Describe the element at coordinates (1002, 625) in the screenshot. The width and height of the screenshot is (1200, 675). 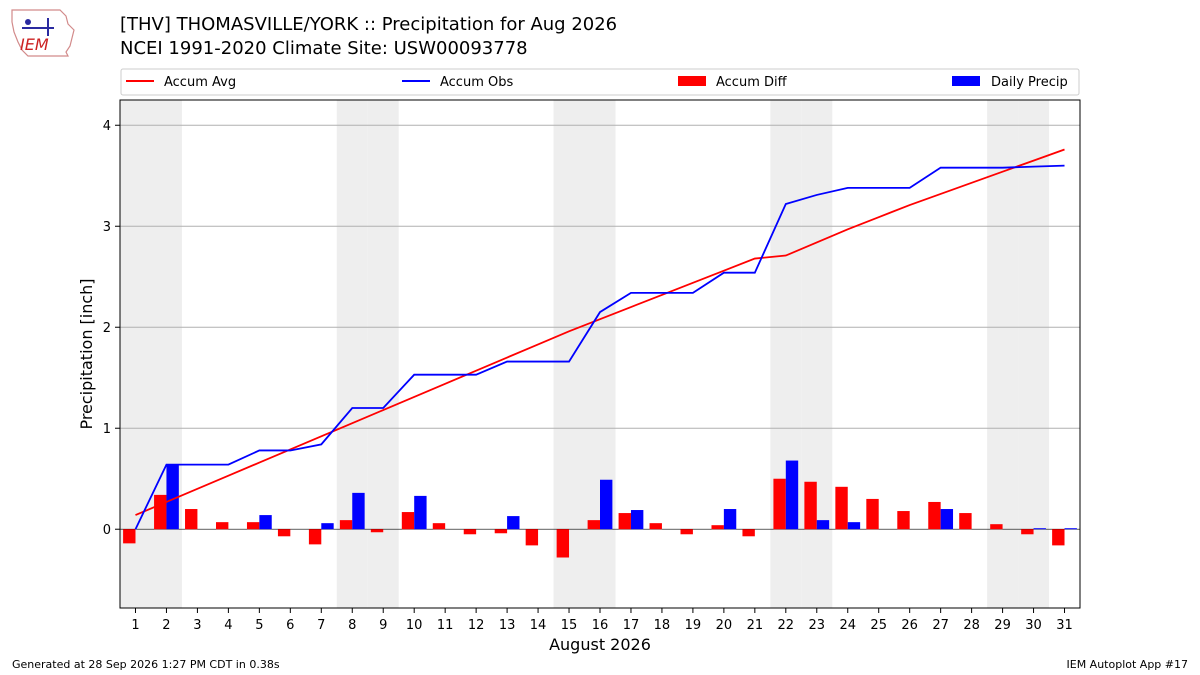
I see `x-tick-label-29: 29` at that location.